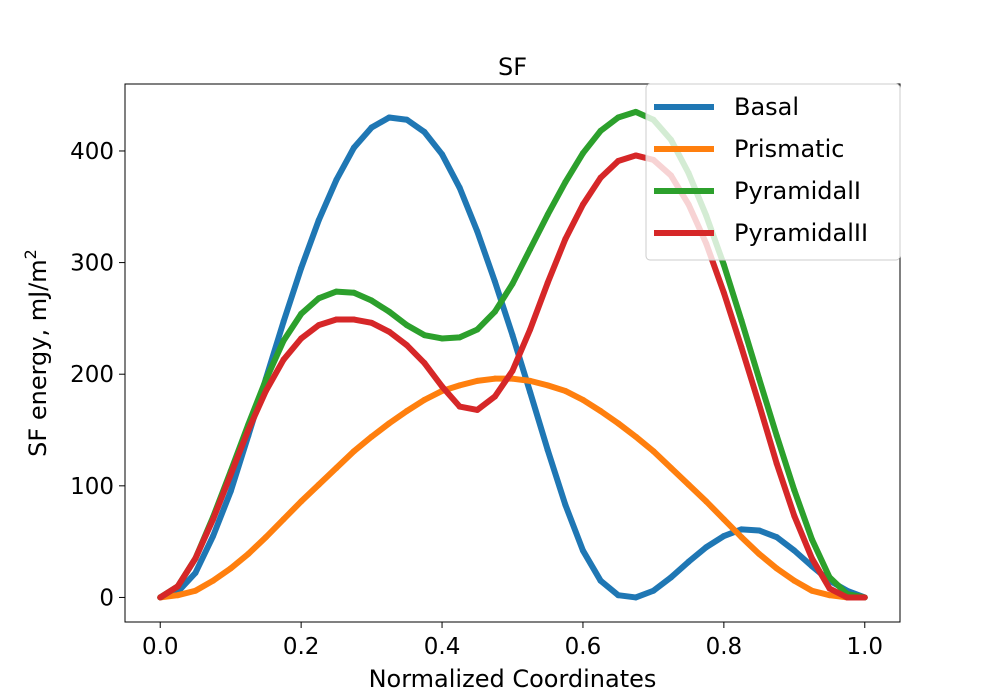 The image size is (1000, 700). What do you see at coordinates (684, 107) in the screenshot?
I see `legend-marker-basal` at bounding box center [684, 107].